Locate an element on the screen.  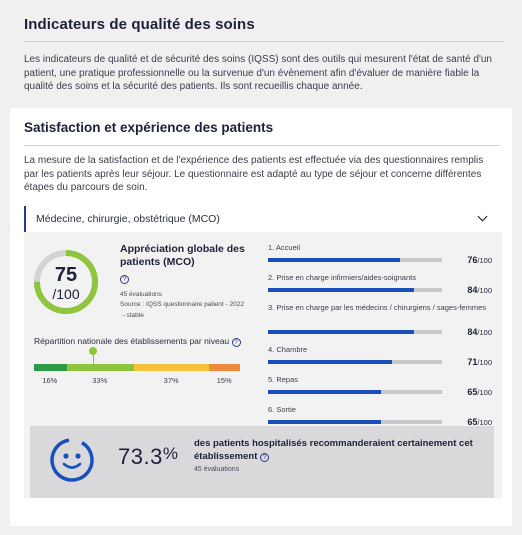
criterion-label: 1. Accueil is located at coordinates (284, 247).